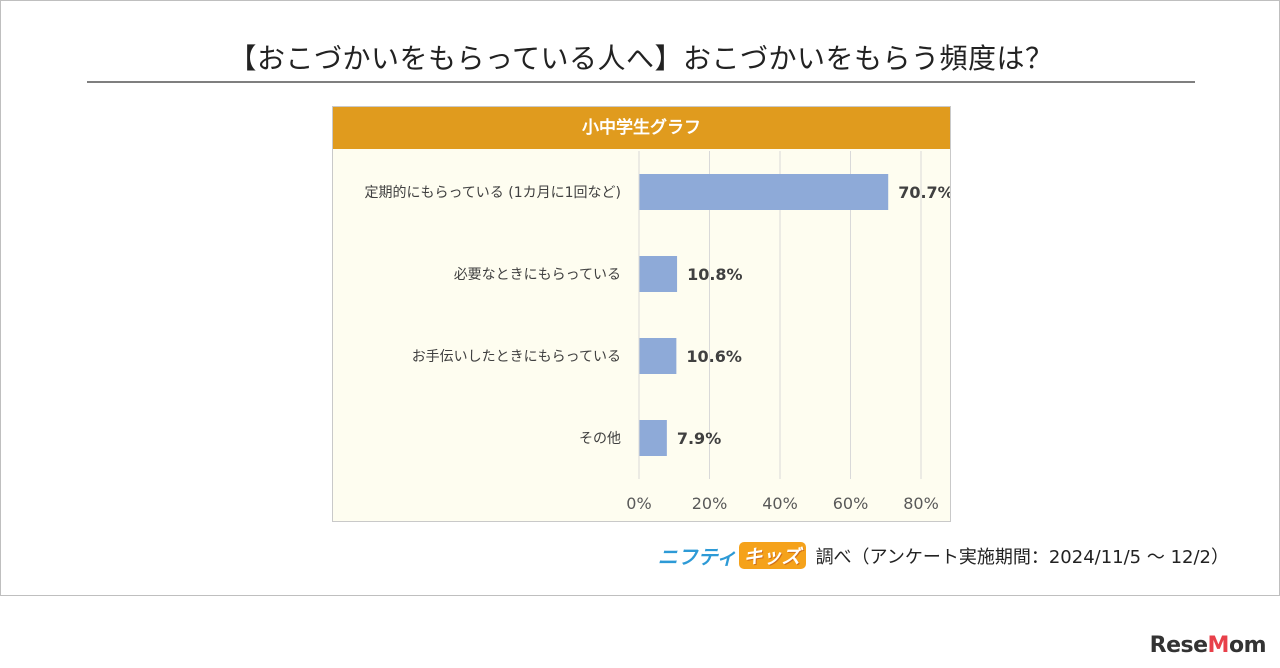 This screenshot has height=668, width=1280. I want to click on x-tick-label: 20%, so click(710, 503).